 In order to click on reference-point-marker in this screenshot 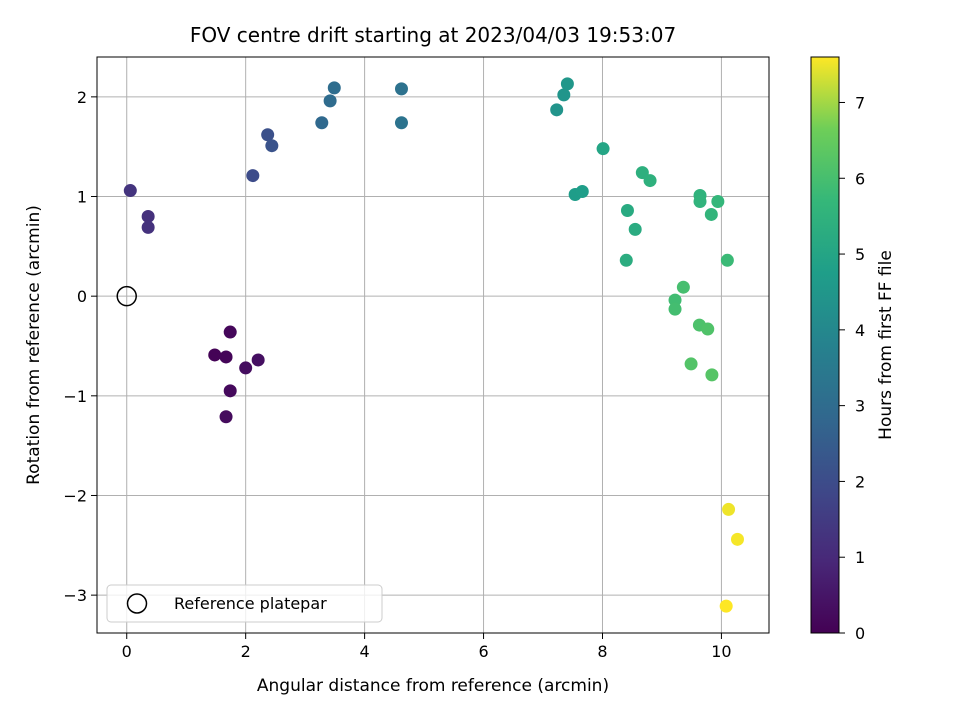, I will do `click(126, 296)`.